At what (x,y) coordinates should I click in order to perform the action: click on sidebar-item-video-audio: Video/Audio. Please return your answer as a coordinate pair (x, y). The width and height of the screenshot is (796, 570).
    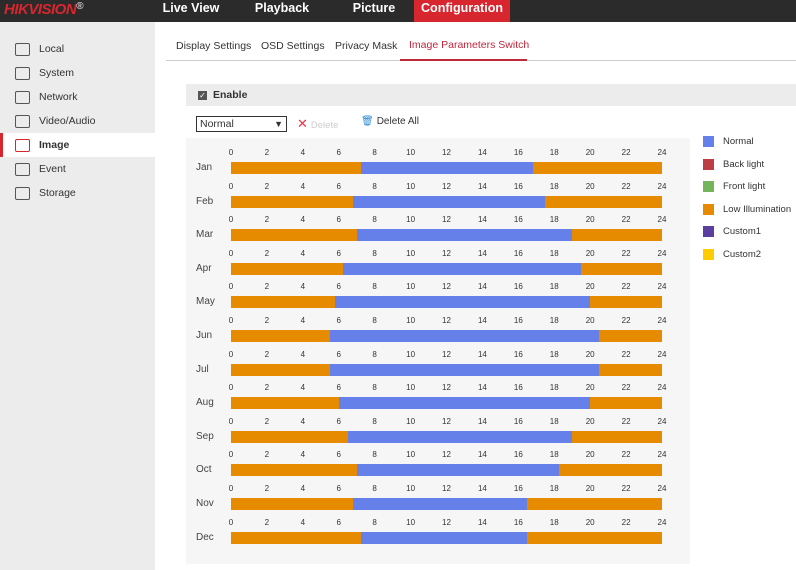
    Looking at the image, I should click on (77, 121).